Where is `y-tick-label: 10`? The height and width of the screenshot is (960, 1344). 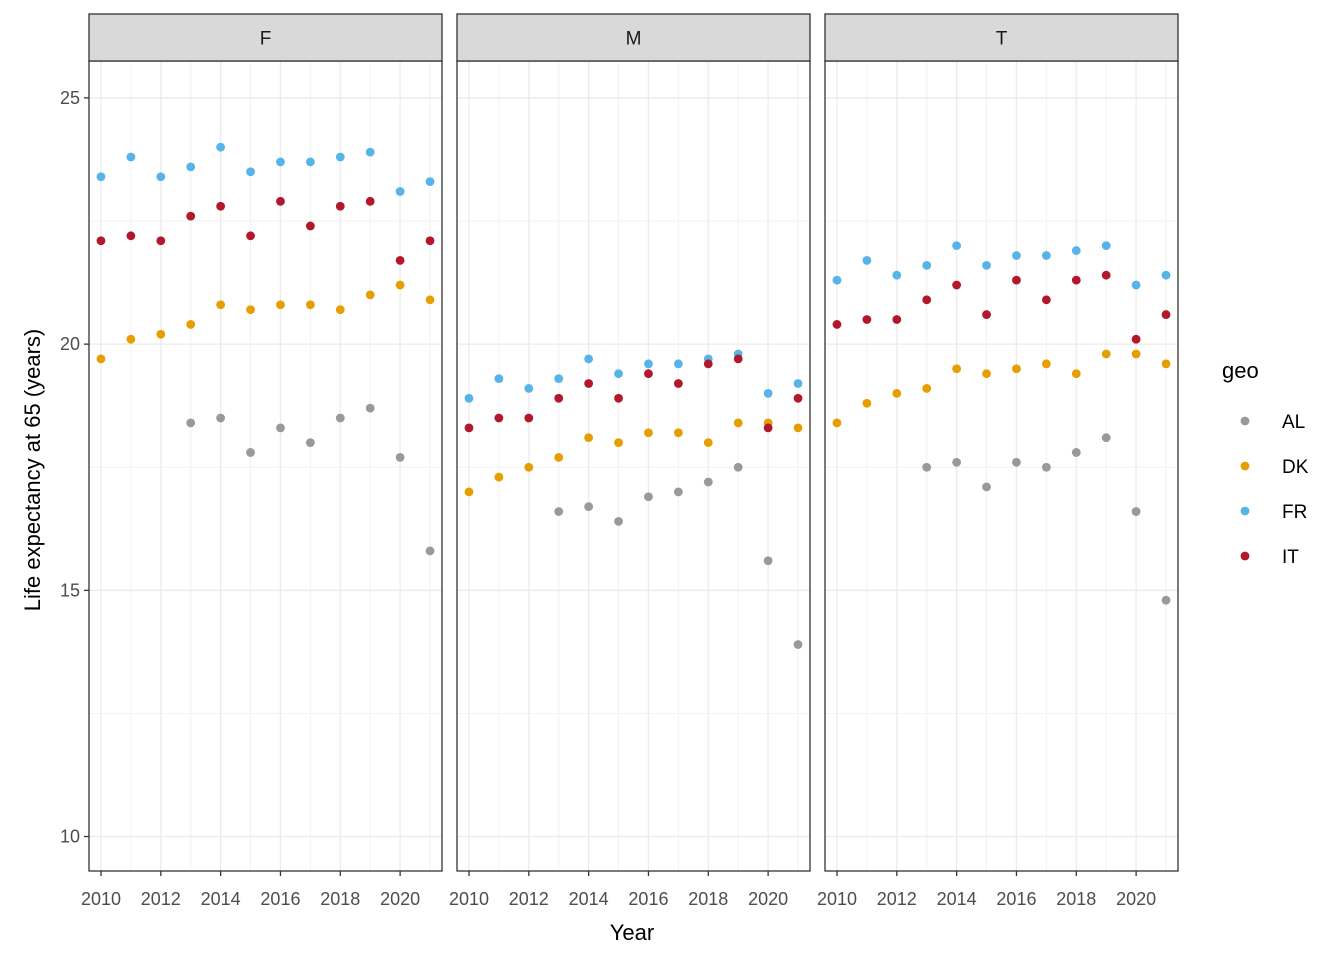 y-tick-label: 10 is located at coordinates (70, 837).